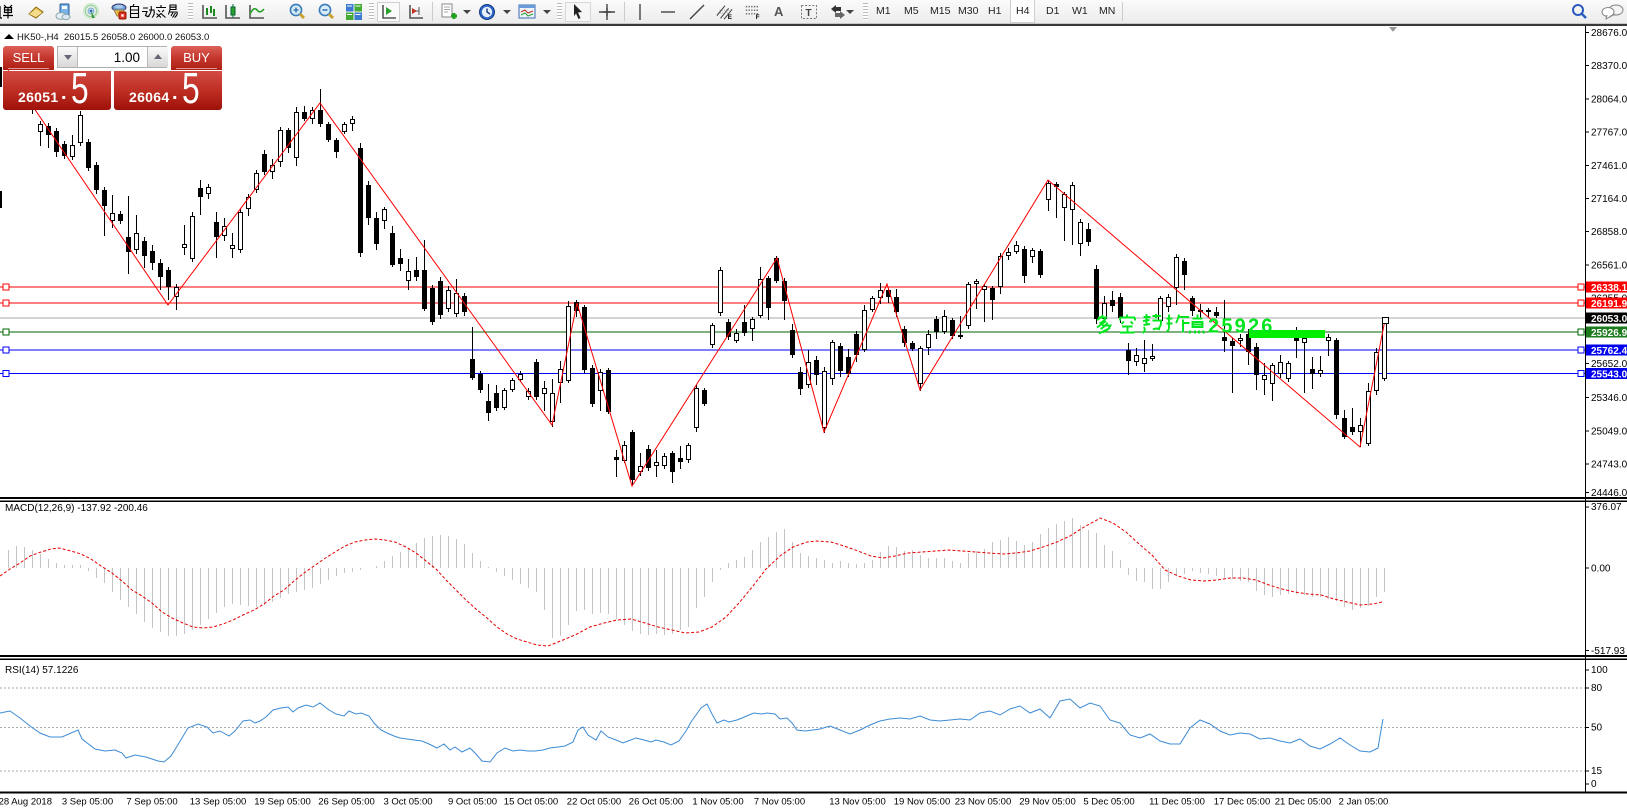 The image size is (1627, 809). What do you see at coordinates (1609, 33) in the screenshot?
I see `svg-text: 28676.0` at bounding box center [1609, 33].